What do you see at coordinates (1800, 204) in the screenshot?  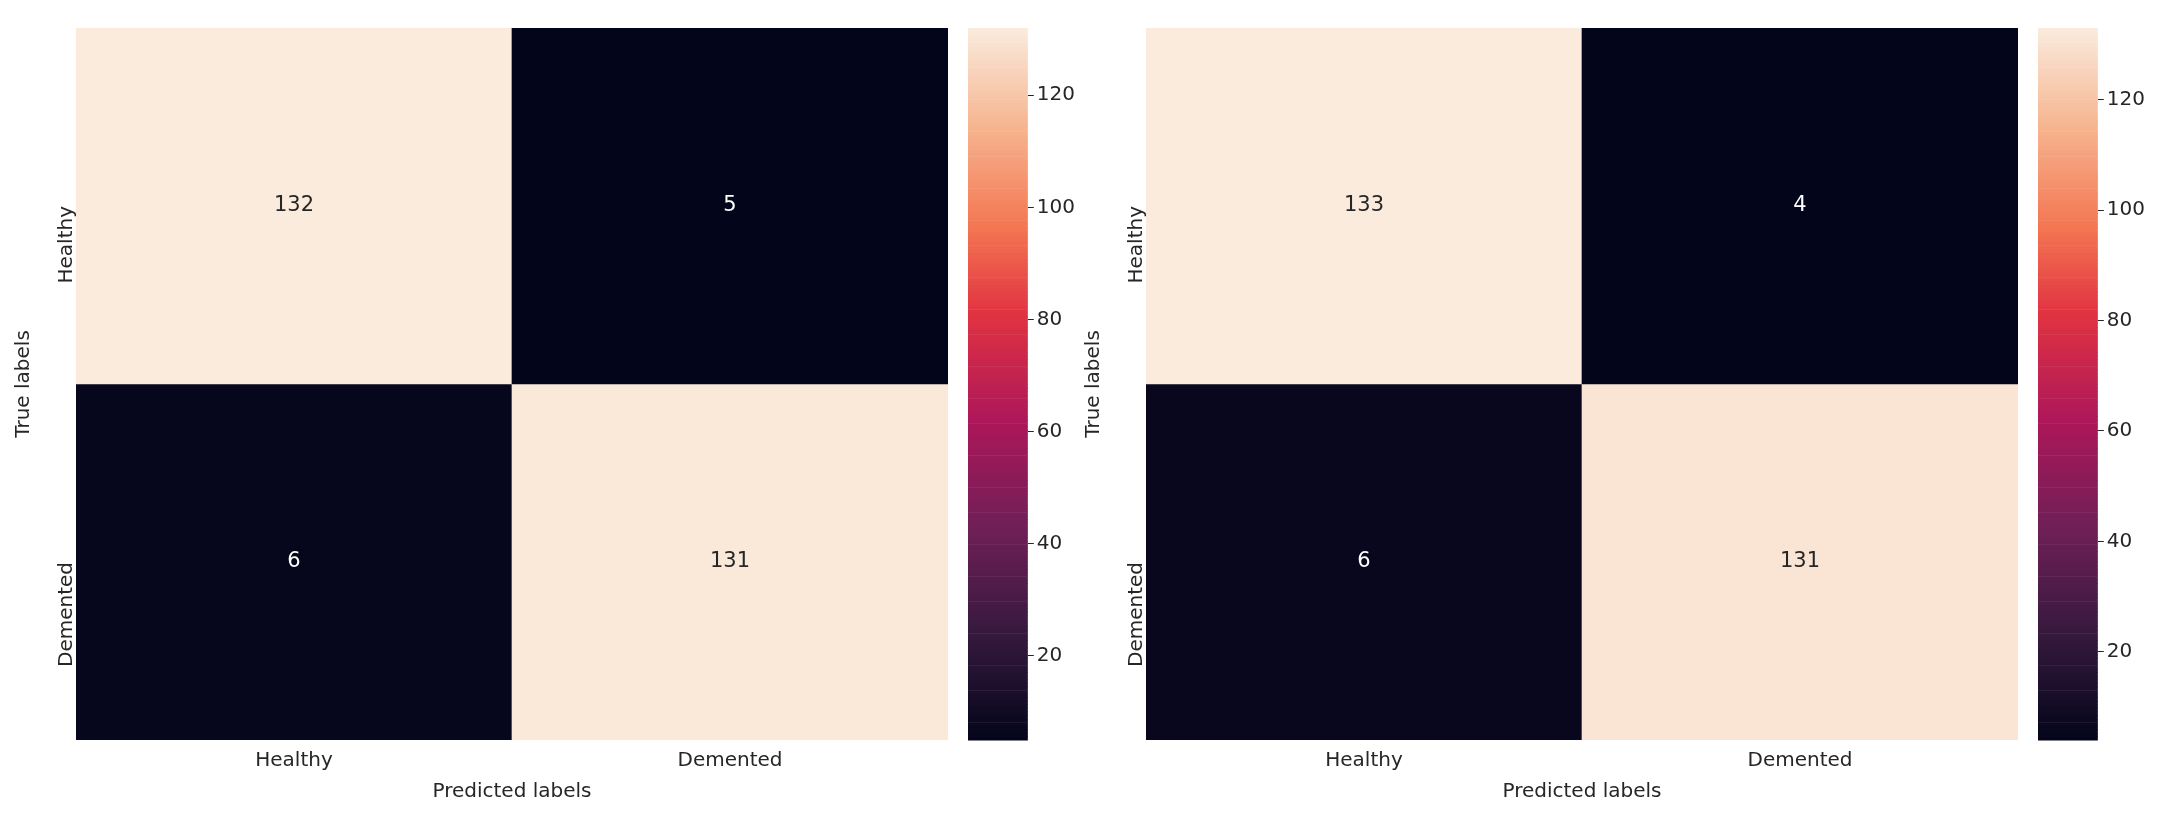 I see `data-label: 4` at bounding box center [1800, 204].